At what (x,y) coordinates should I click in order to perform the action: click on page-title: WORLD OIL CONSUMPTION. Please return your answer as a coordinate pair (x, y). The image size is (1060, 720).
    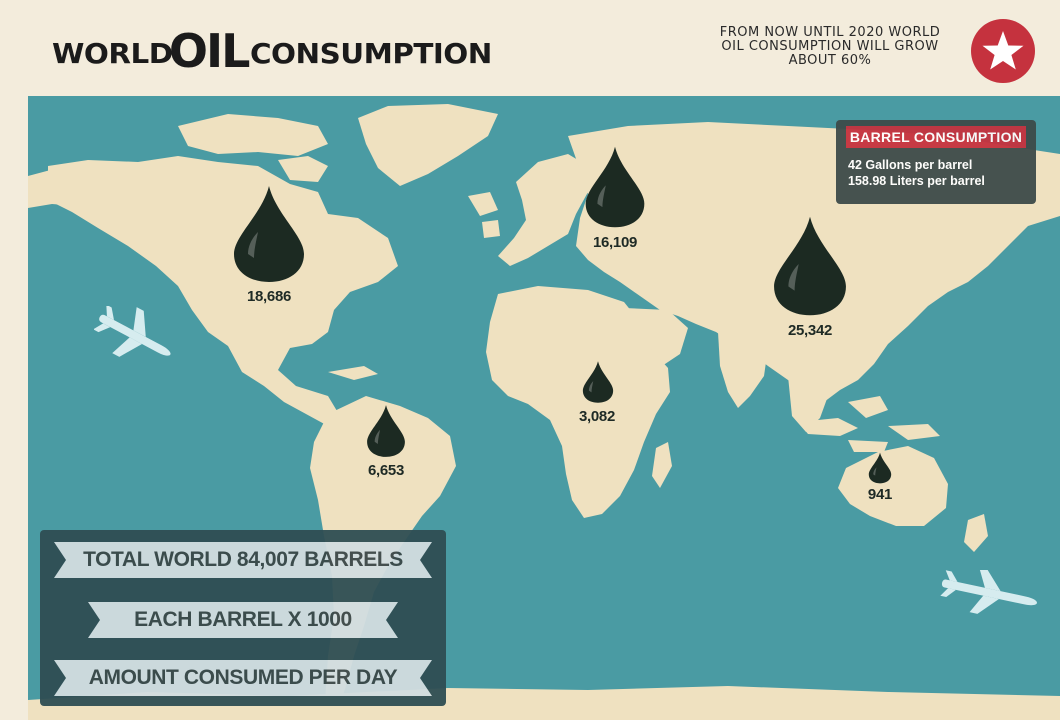
    Looking at the image, I should click on (272, 51).